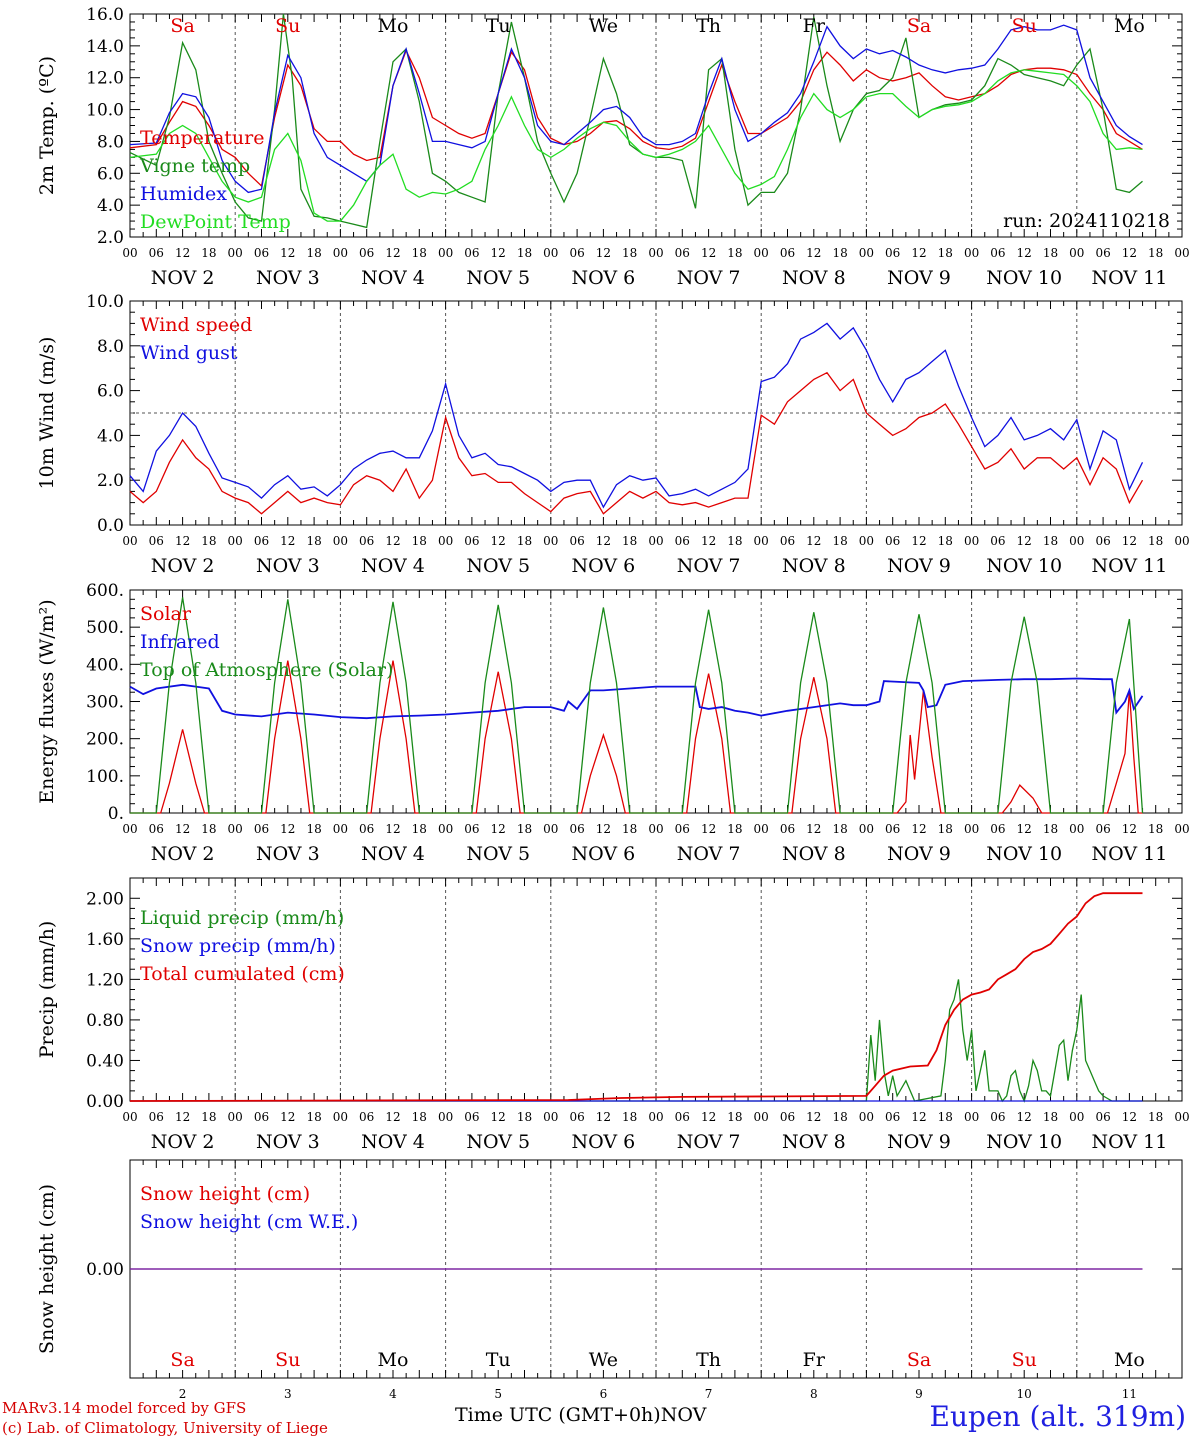  I want to click on y-tick-label: 100., so click(105, 777).